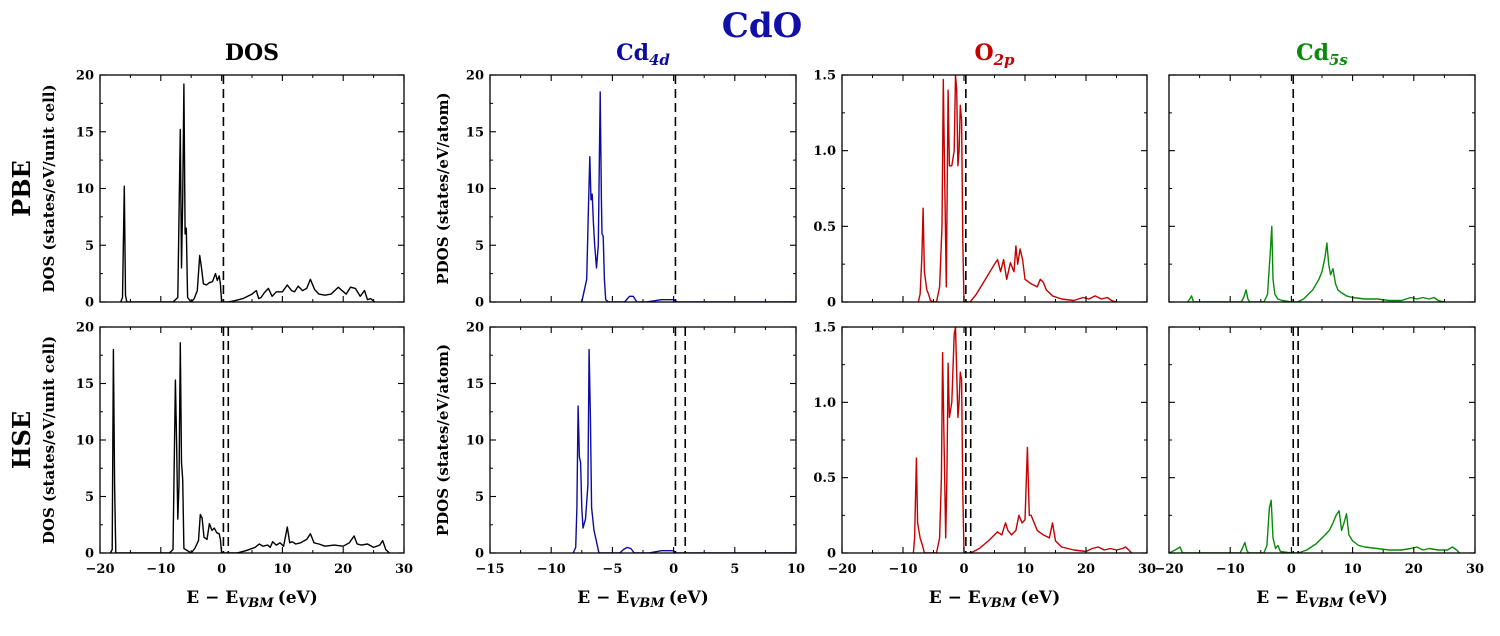 The width and height of the screenshot is (1500, 636). I want to click on x-tick-label: −5, so click(612, 569).